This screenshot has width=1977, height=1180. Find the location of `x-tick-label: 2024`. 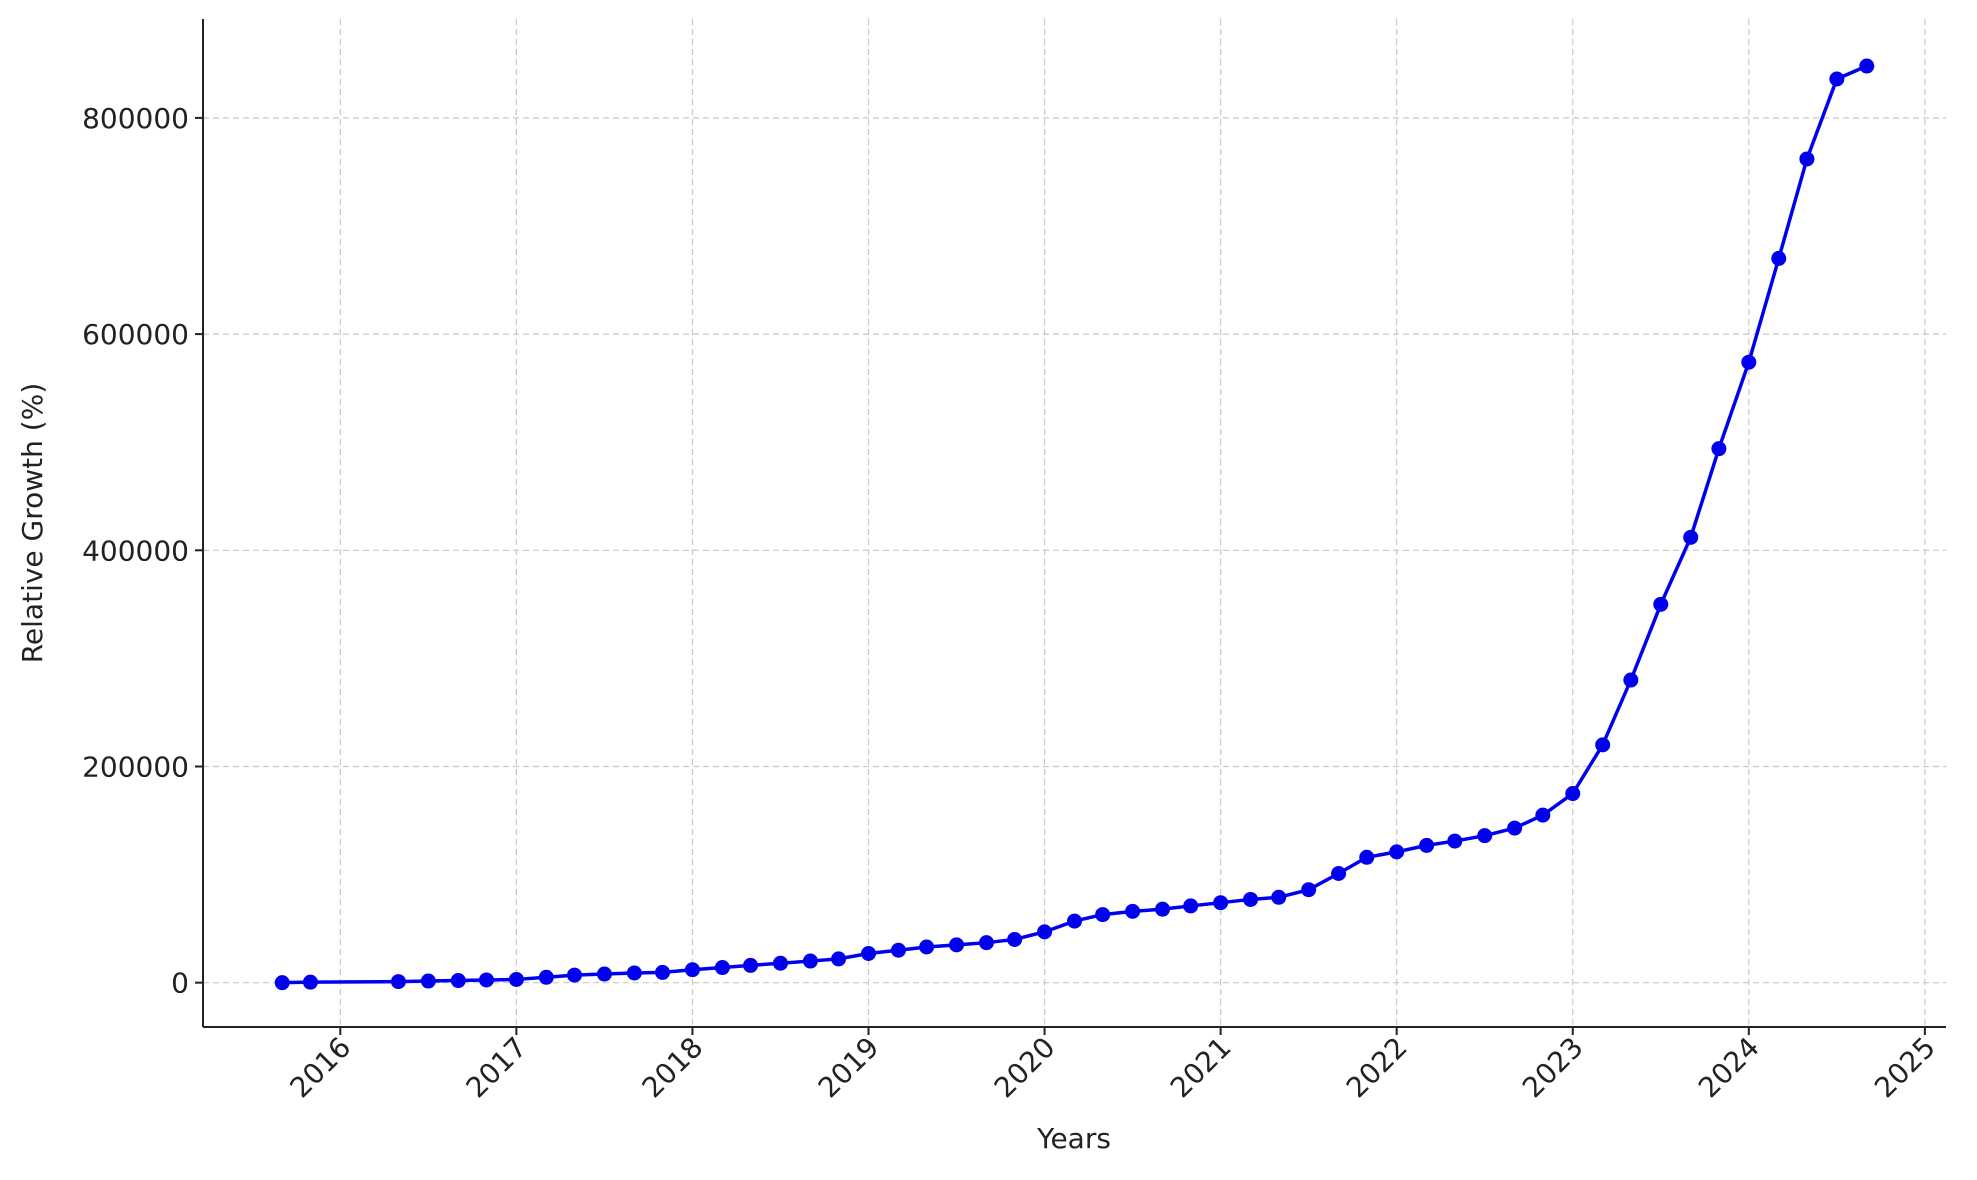

x-tick-label: 2024 is located at coordinates (1729, 1068).